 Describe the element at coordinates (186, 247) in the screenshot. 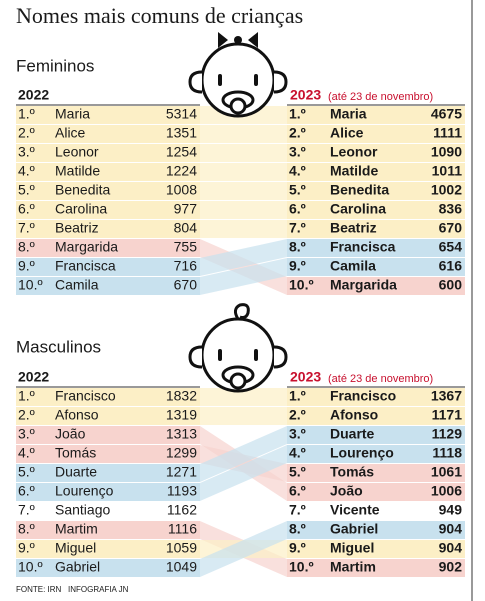

I see `count: 755` at that location.